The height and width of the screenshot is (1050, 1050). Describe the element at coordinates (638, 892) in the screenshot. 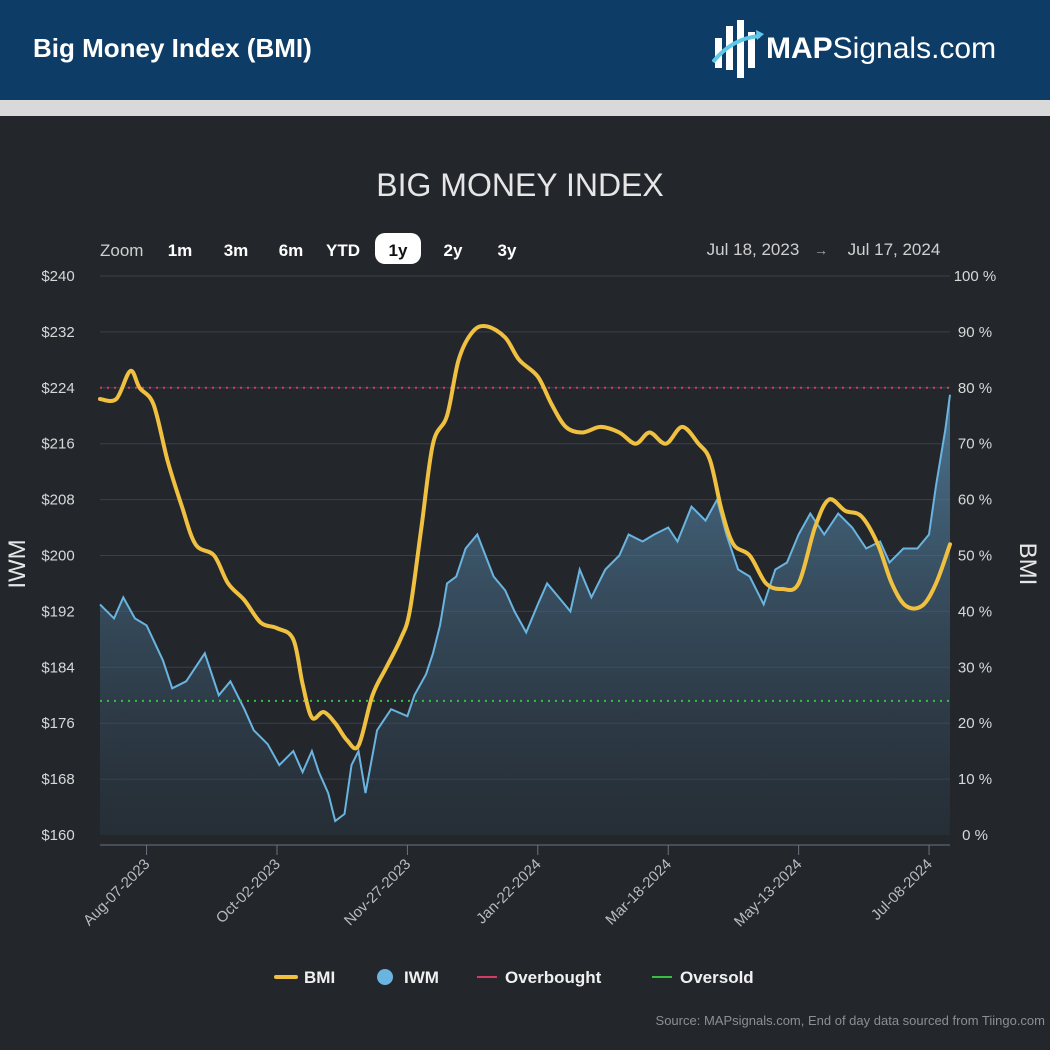

I see `x-tick-label: Mar-18-2024` at that location.